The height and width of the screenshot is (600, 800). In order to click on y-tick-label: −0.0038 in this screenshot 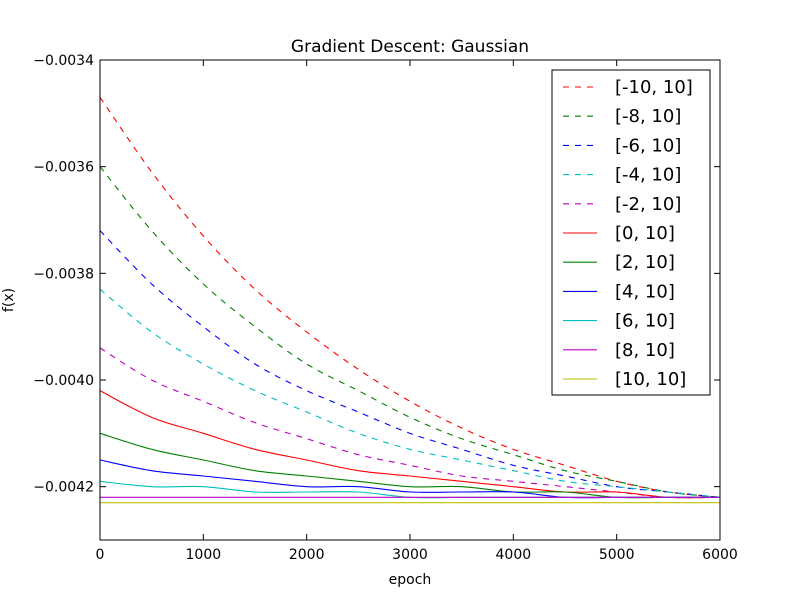, I will do `click(63, 274)`.